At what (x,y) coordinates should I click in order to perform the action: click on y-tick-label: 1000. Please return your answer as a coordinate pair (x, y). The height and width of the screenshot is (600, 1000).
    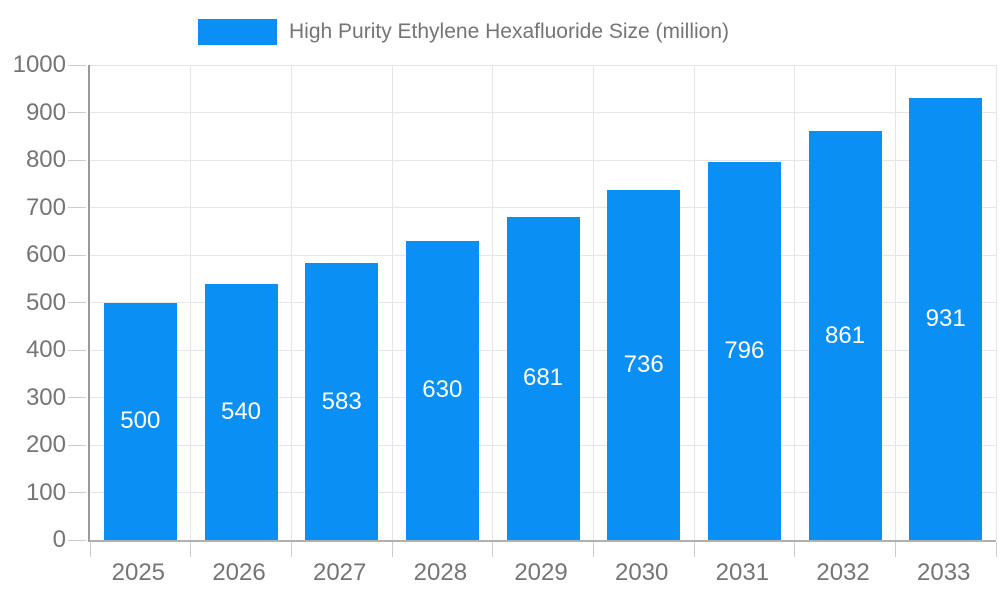
    Looking at the image, I should click on (39, 64).